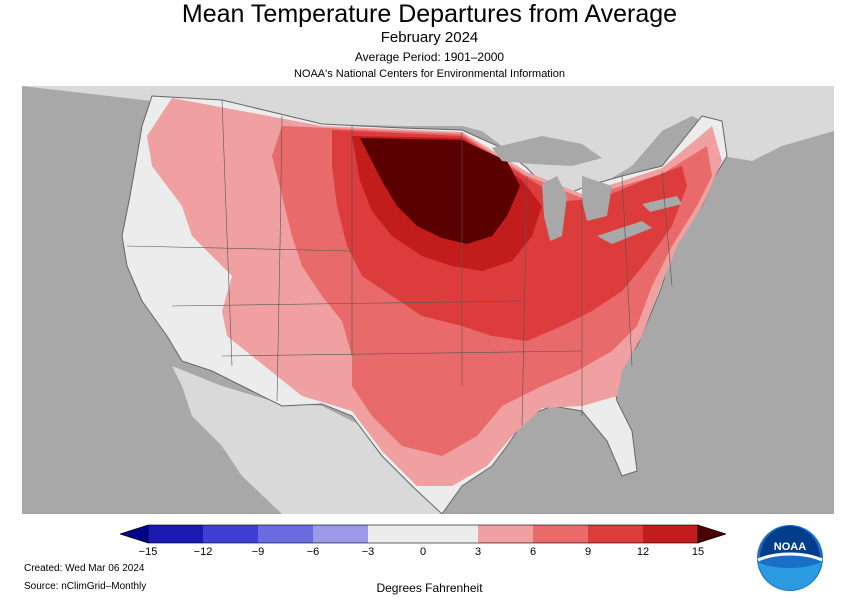  I want to click on colorbar-unit-label: Degrees Fahrenheit, so click(429, 588).